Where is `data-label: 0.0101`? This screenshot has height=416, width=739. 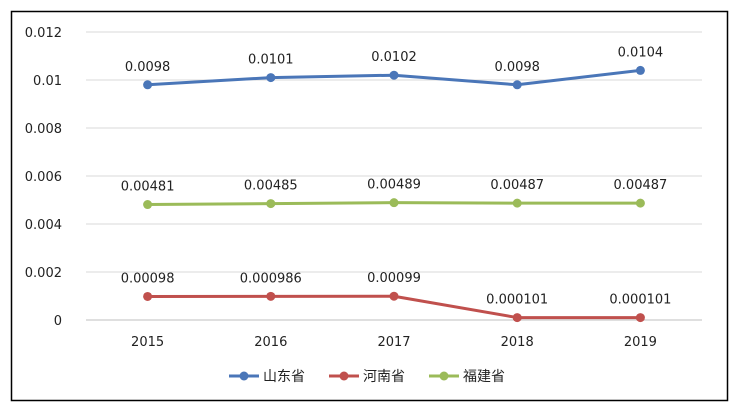
data-label: 0.0101 is located at coordinates (271, 60).